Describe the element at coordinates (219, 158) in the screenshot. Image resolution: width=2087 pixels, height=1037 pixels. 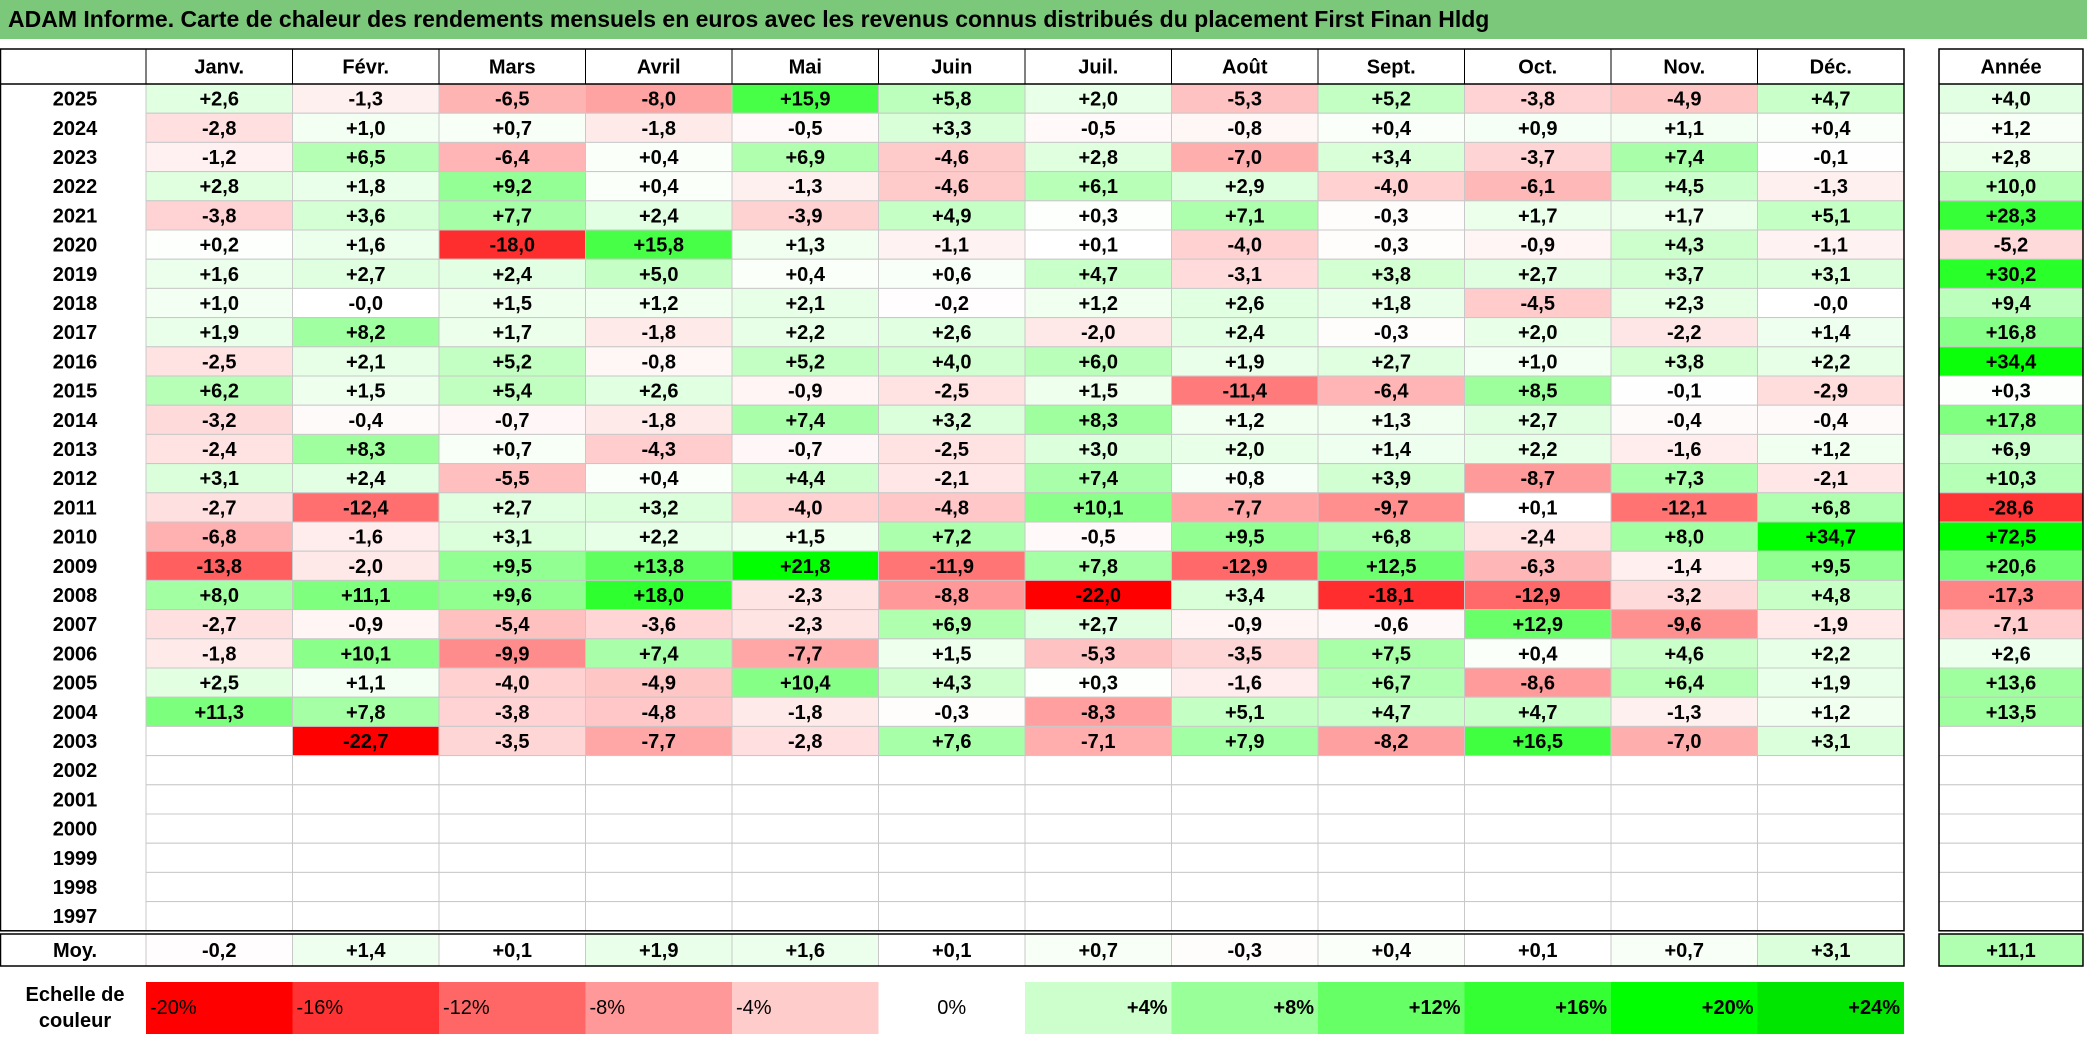
I see `cell-value: -1,2` at that location.